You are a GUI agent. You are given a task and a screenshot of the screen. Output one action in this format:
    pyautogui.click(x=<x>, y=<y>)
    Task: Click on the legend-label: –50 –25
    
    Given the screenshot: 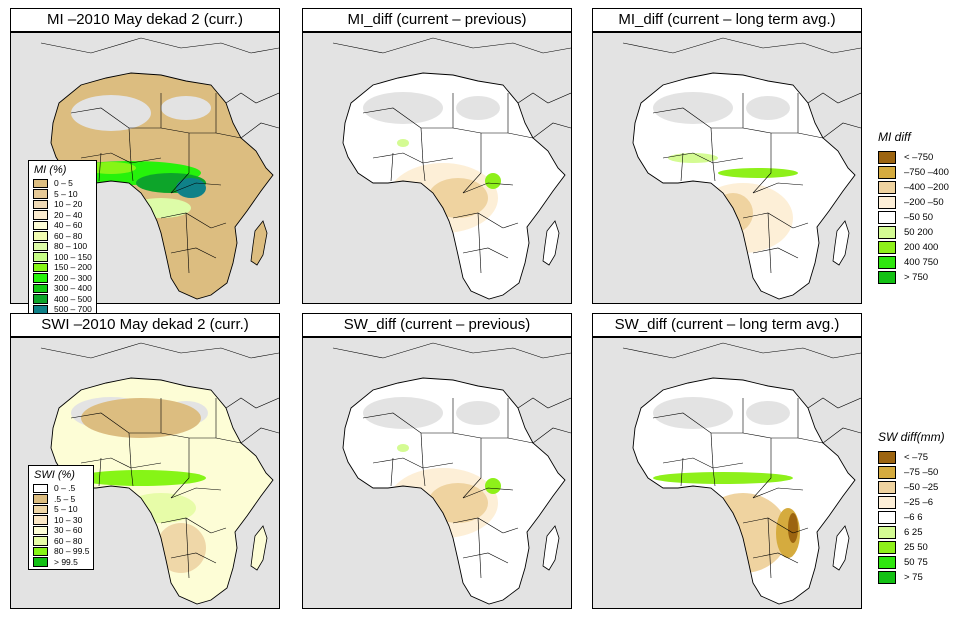 What is the action you would take?
    pyautogui.click(x=921, y=487)
    